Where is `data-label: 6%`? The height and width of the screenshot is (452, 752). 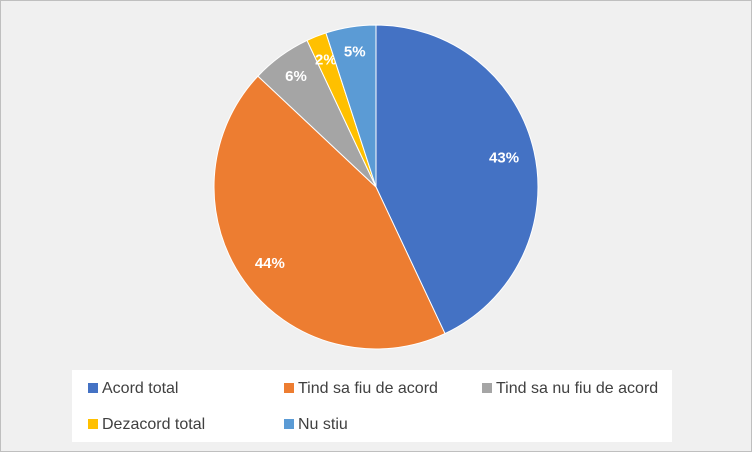 data-label: 6% is located at coordinates (296, 76).